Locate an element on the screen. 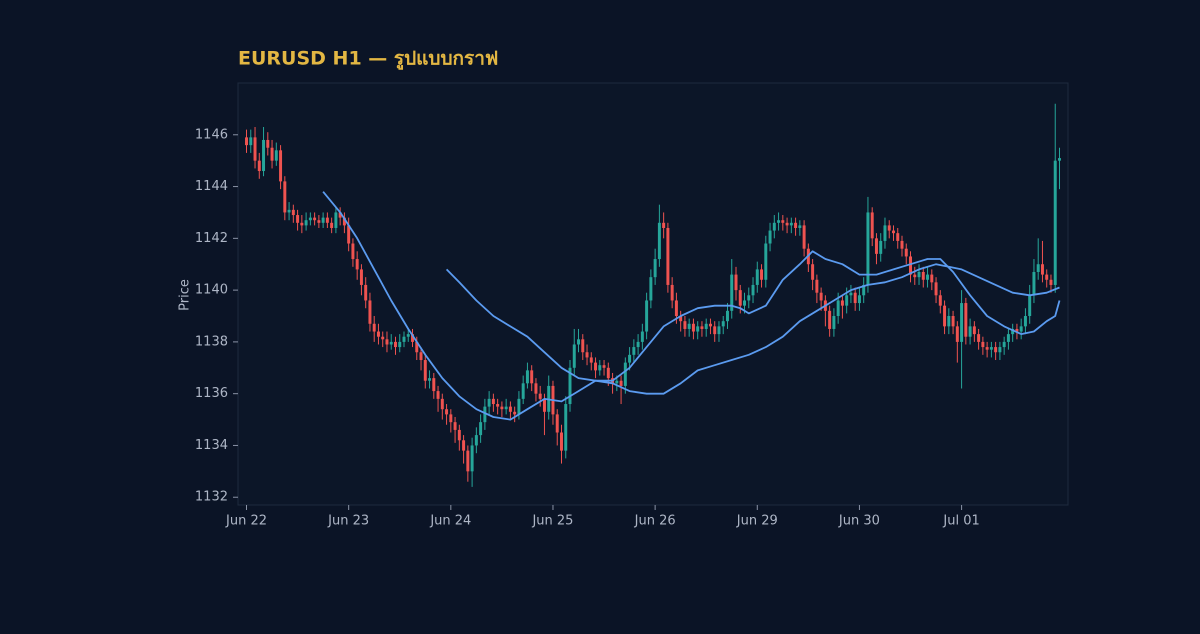 This screenshot has height=634, width=1200. x-tick-label: Jun 25 is located at coordinates (552, 521).